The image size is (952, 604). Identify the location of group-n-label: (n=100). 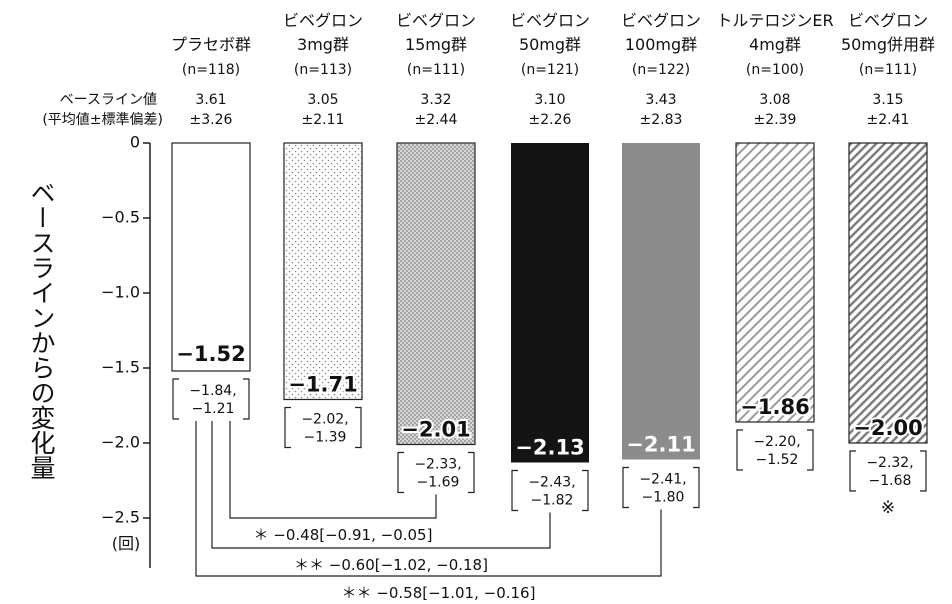
(775, 70).